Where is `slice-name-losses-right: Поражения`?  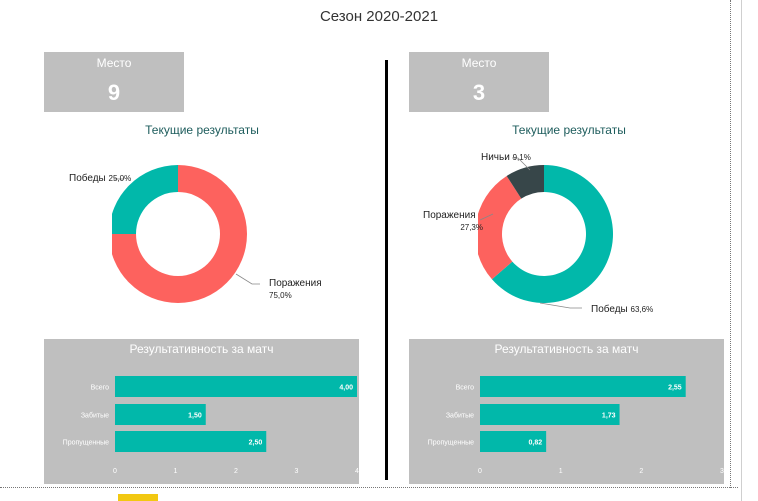 slice-name-losses-right: Поражения is located at coordinates (449, 215).